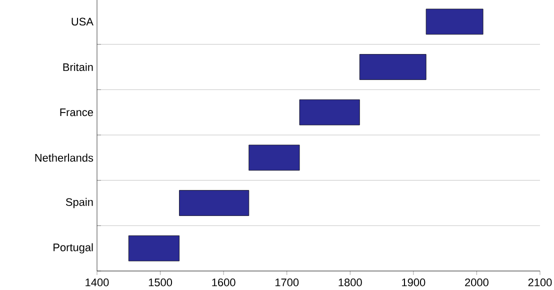 The image size is (554, 290). What do you see at coordinates (414, 282) in the screenshot?
I see `x-tick-label: 1900` at bounding box center [414, 282].